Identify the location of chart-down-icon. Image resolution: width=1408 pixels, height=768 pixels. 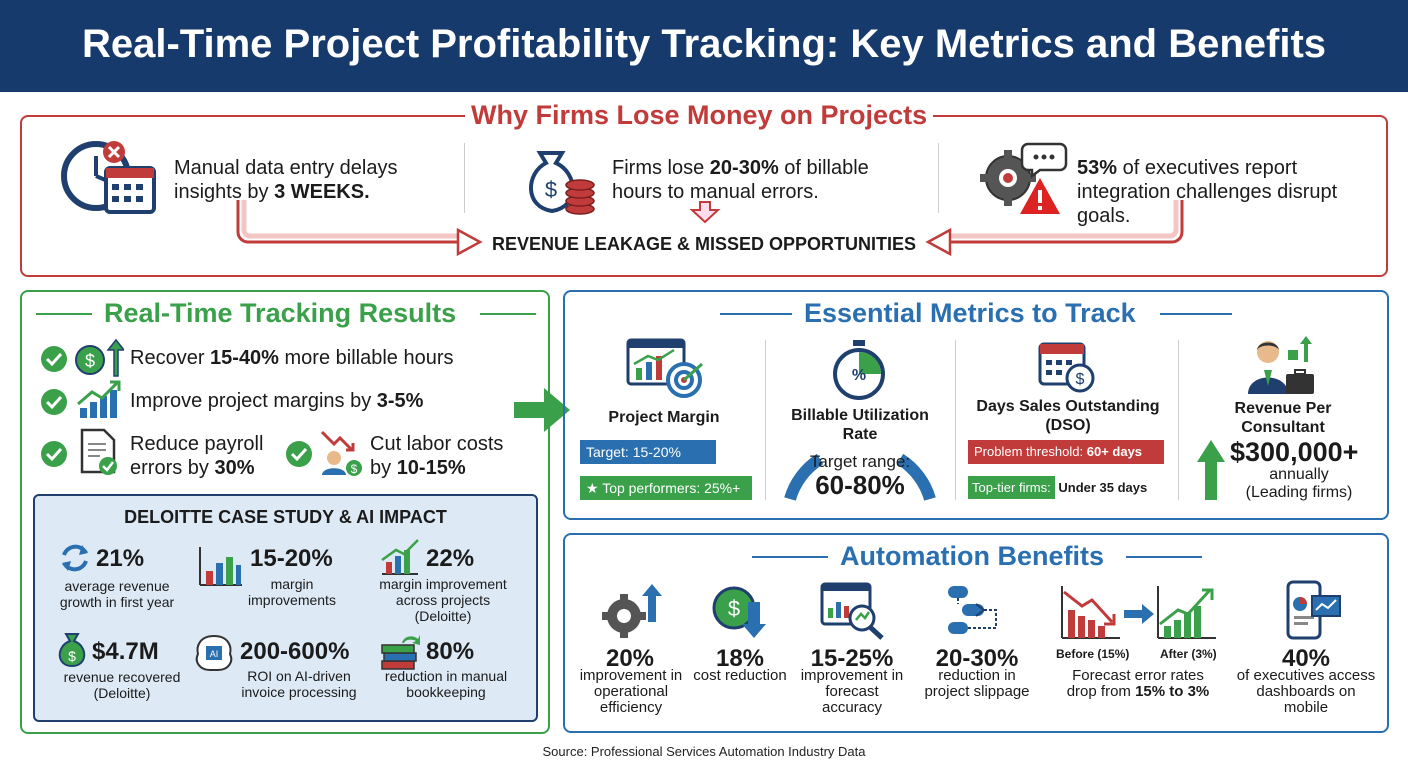
(1090, 612).